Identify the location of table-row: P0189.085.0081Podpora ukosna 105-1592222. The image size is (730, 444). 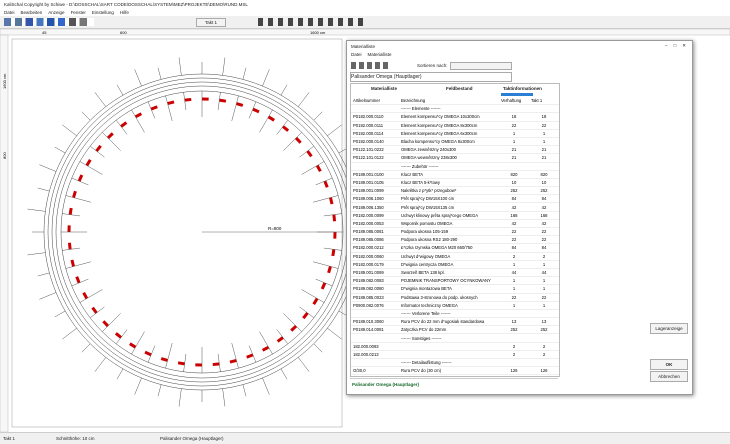
(455, 232).